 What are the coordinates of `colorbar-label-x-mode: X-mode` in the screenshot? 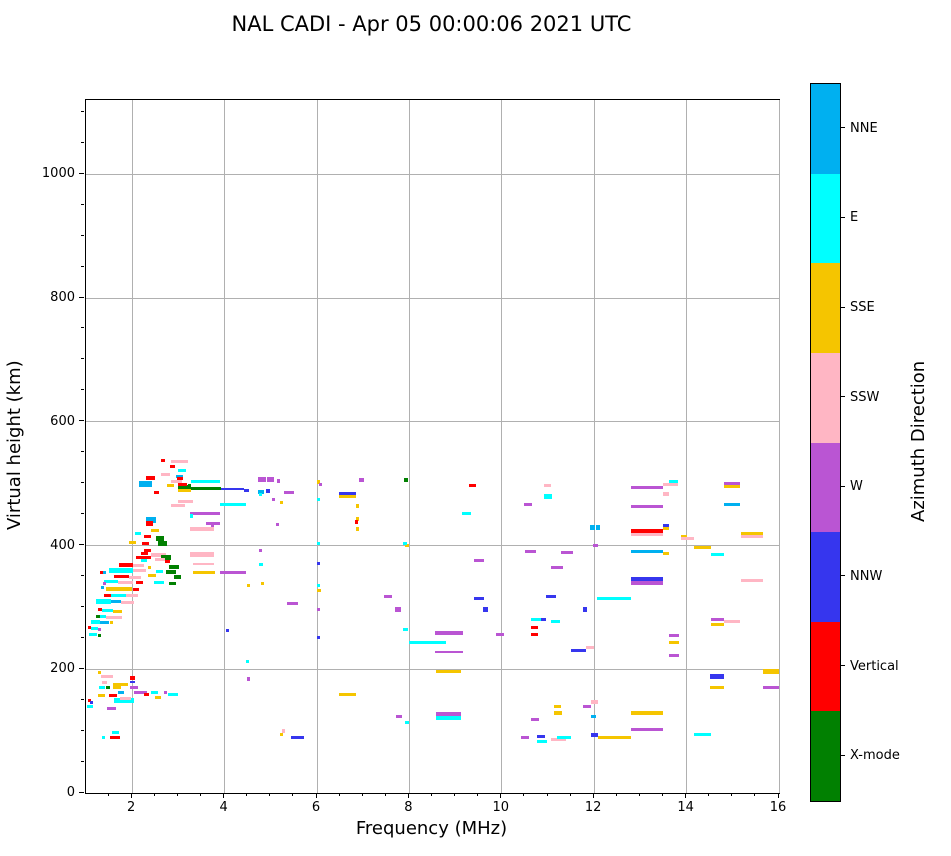 It's located at (875, 756).